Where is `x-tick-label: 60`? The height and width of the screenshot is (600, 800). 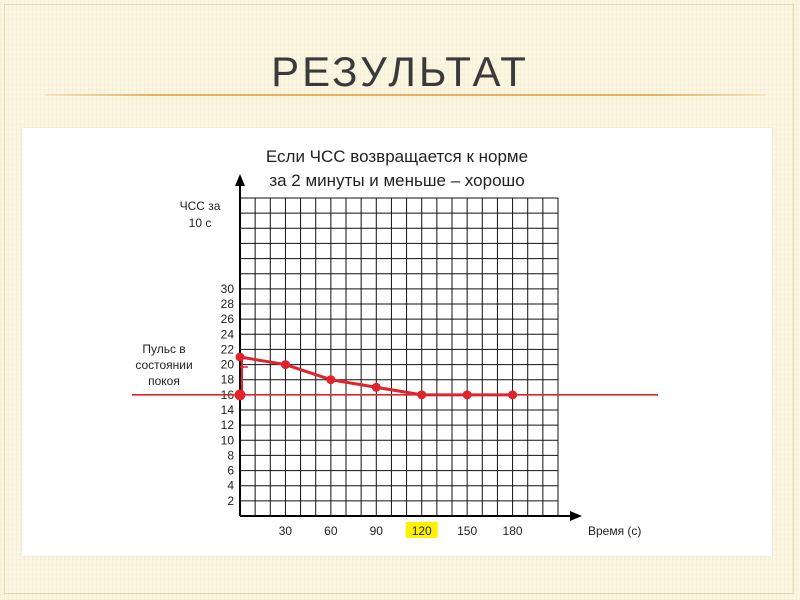 x-tick-label: 60 is located at coordinates (331, 531).